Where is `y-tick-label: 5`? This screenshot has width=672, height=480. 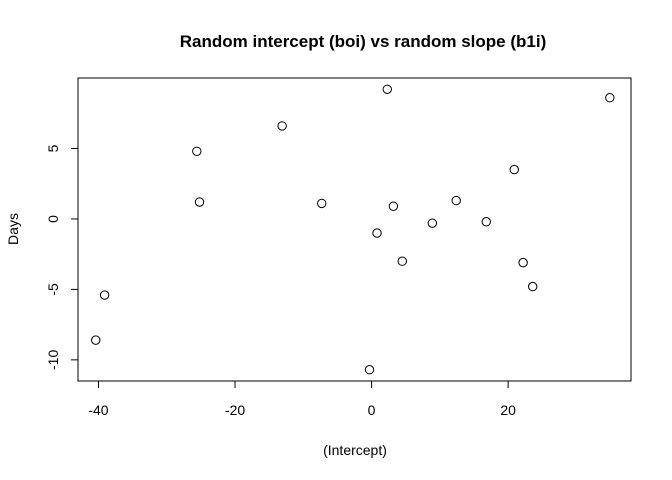 y-tick-label: 5 is located at coordinates (53, 148).